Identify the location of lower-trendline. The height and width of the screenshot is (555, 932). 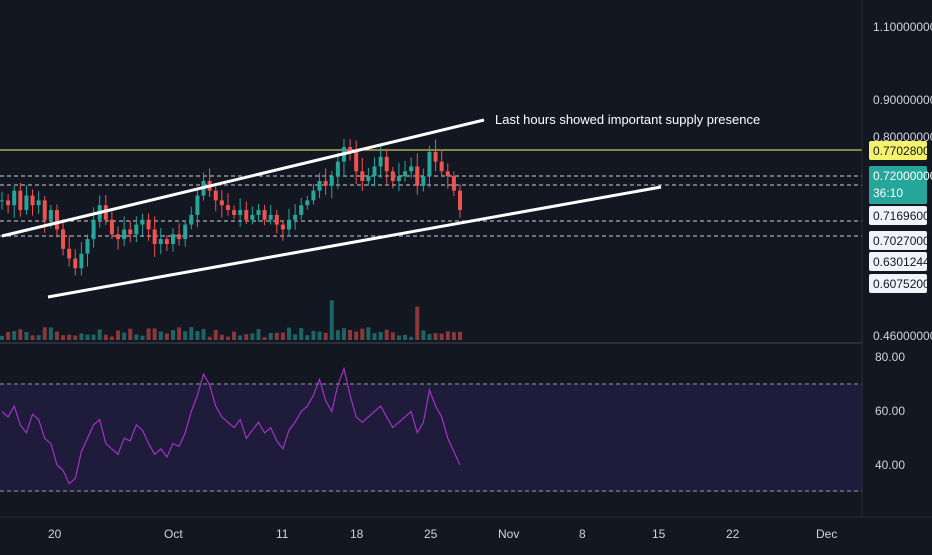
(354, 242).